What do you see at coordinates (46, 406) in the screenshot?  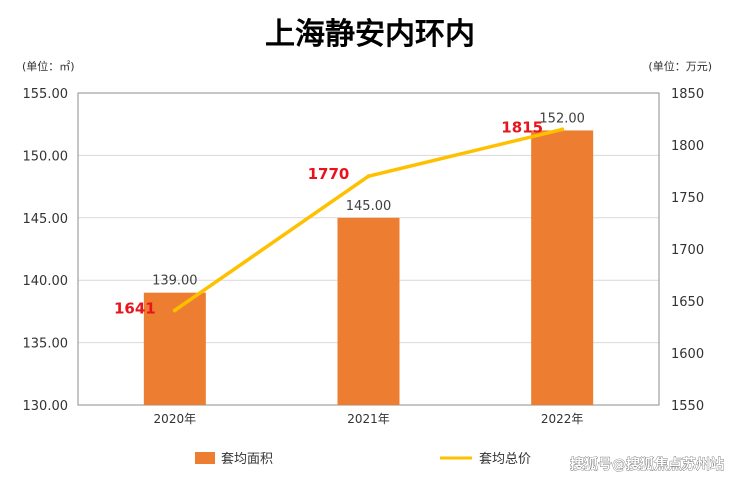 I see `left-tick-label: 130.00` at bounding box center [46, 406].